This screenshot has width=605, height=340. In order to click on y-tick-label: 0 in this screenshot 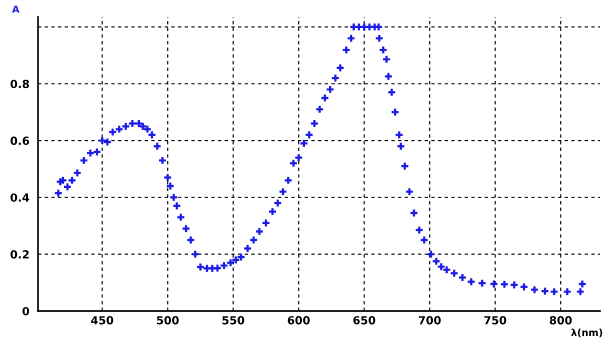, I will do `click(26, 311)`.